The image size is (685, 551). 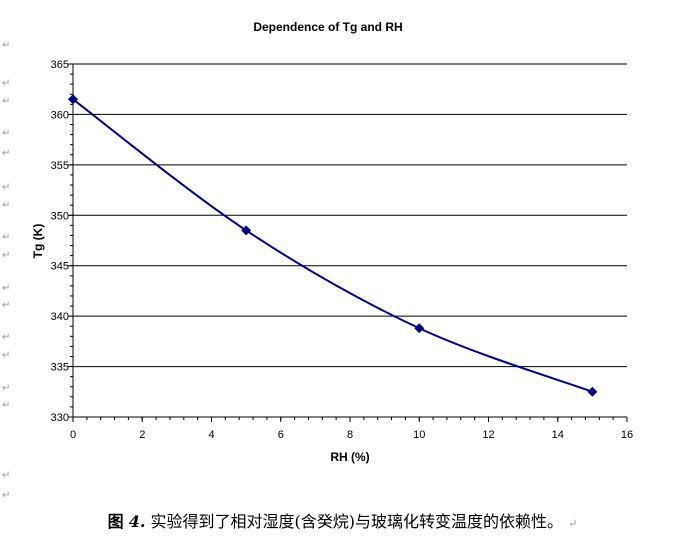 What do you see at coordinates (60, 65) in the screenshot?
I see `y-tick-label: 365` at bounding box center [60, 65].